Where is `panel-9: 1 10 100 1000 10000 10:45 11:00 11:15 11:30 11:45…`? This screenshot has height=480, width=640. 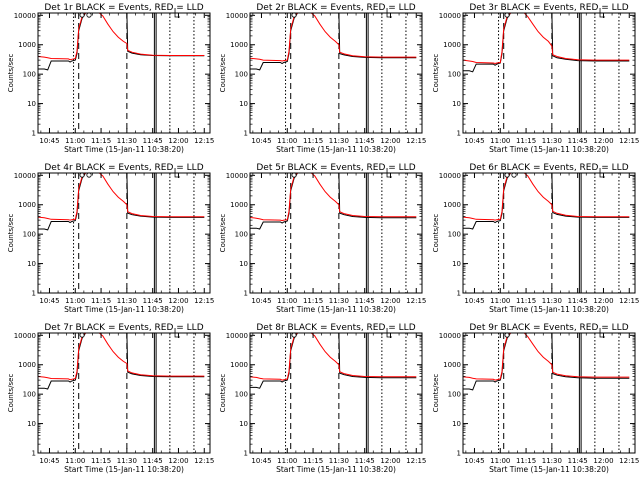 panel-9: 1 10 100 1000 10000 10:45 11:00 11:15 11:30 11:45… is located at coordinates (535, 398).